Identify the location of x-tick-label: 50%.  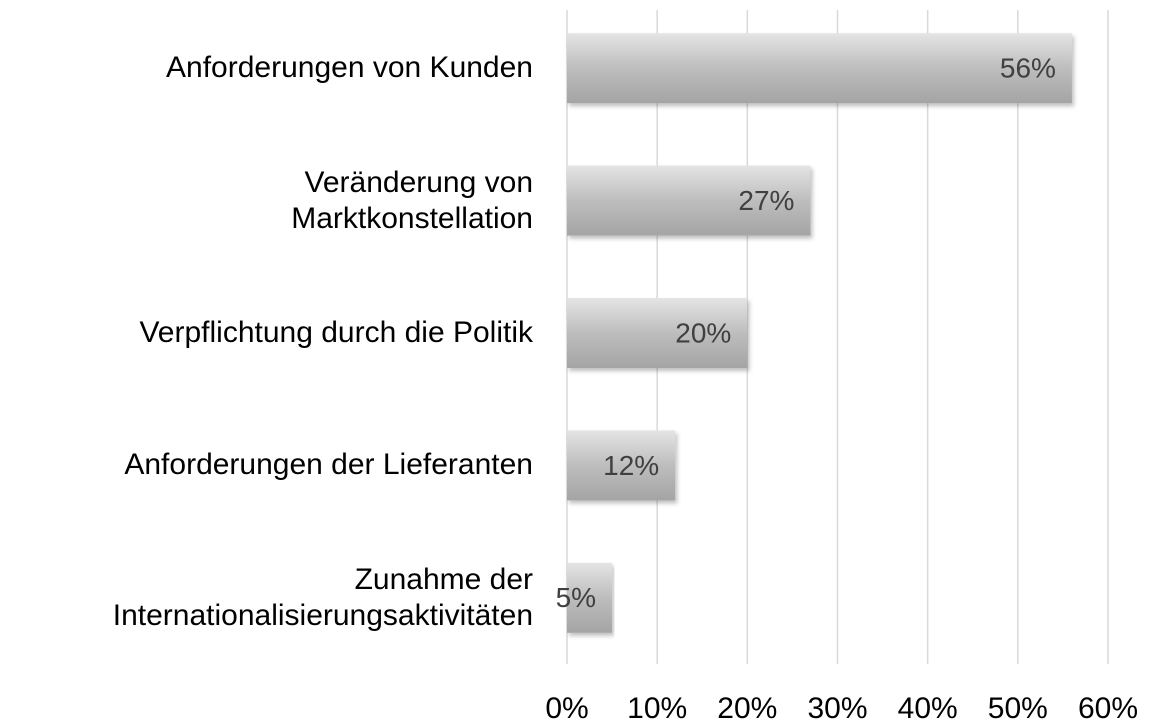
(1018, 708).